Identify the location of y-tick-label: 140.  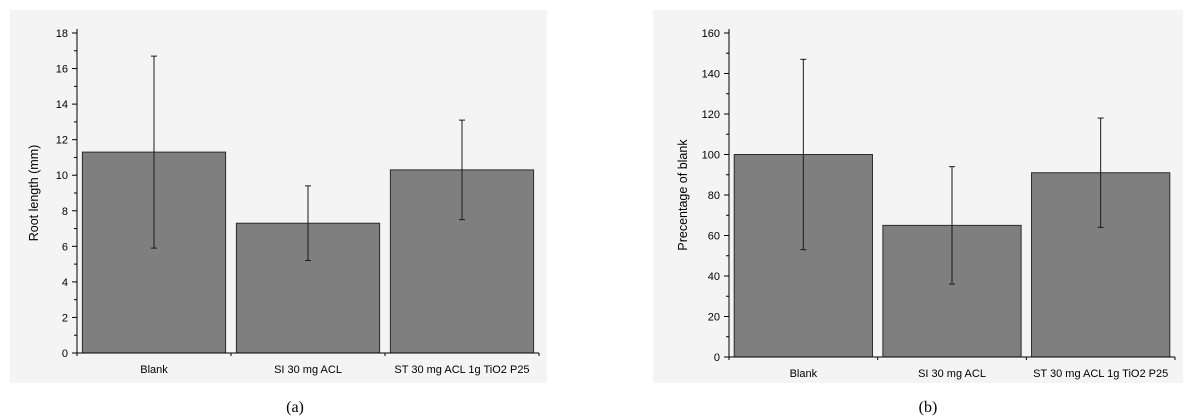
(711, 75).